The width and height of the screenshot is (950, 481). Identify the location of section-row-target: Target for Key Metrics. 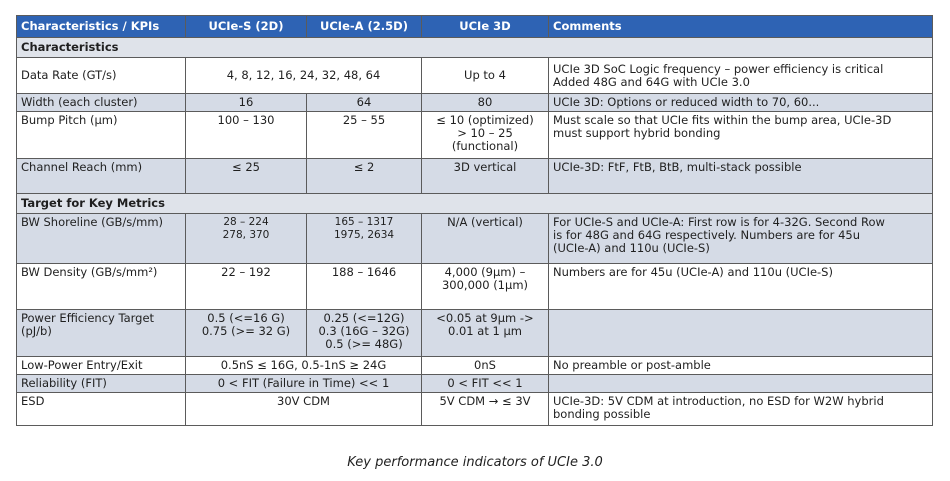
(474, 203).